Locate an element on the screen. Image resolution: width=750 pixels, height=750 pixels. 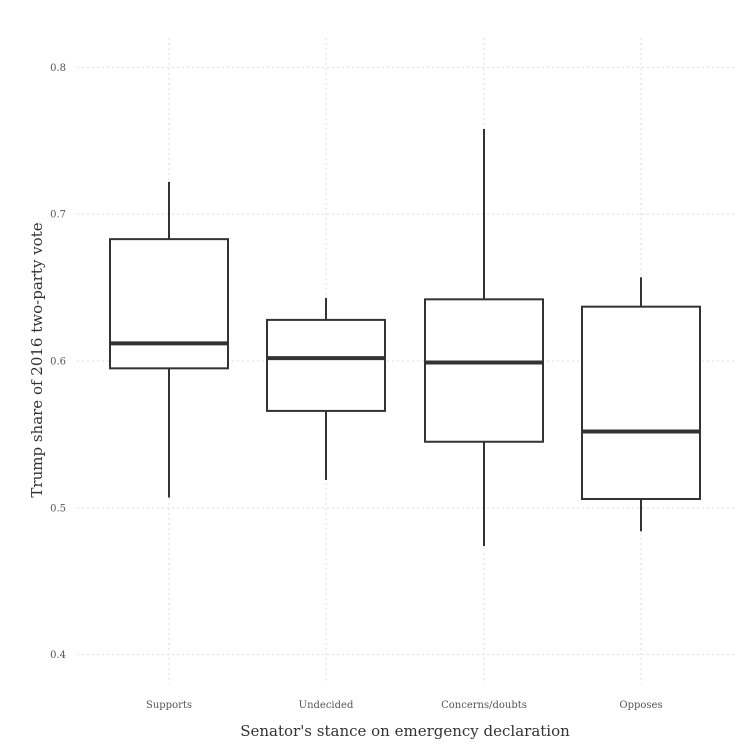
y-tick-label: 0.6 is located at coordinates (58, 362).